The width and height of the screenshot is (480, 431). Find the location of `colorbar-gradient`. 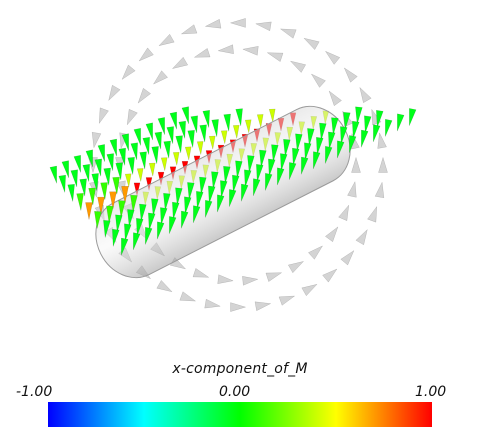

colorbar-gradient is located at coordinates (240, 414).